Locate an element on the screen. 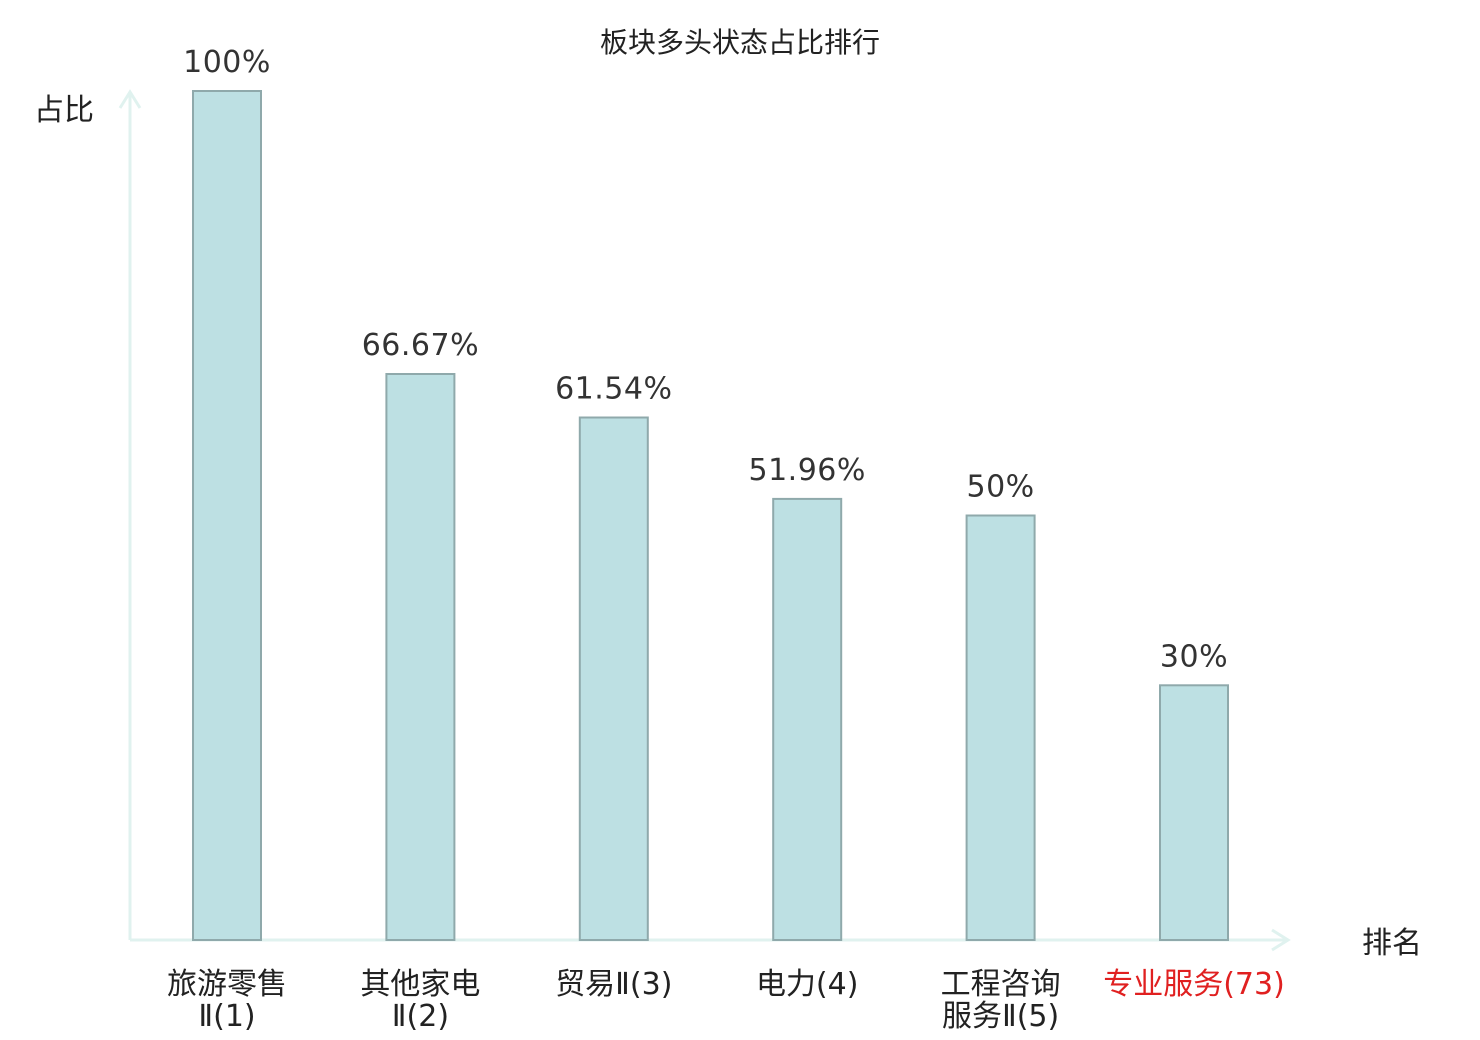 The image size is (1480, 1040). x-tick-label: 旅游零售 Ⅱ(1) is located at coordinates (227, 1000).